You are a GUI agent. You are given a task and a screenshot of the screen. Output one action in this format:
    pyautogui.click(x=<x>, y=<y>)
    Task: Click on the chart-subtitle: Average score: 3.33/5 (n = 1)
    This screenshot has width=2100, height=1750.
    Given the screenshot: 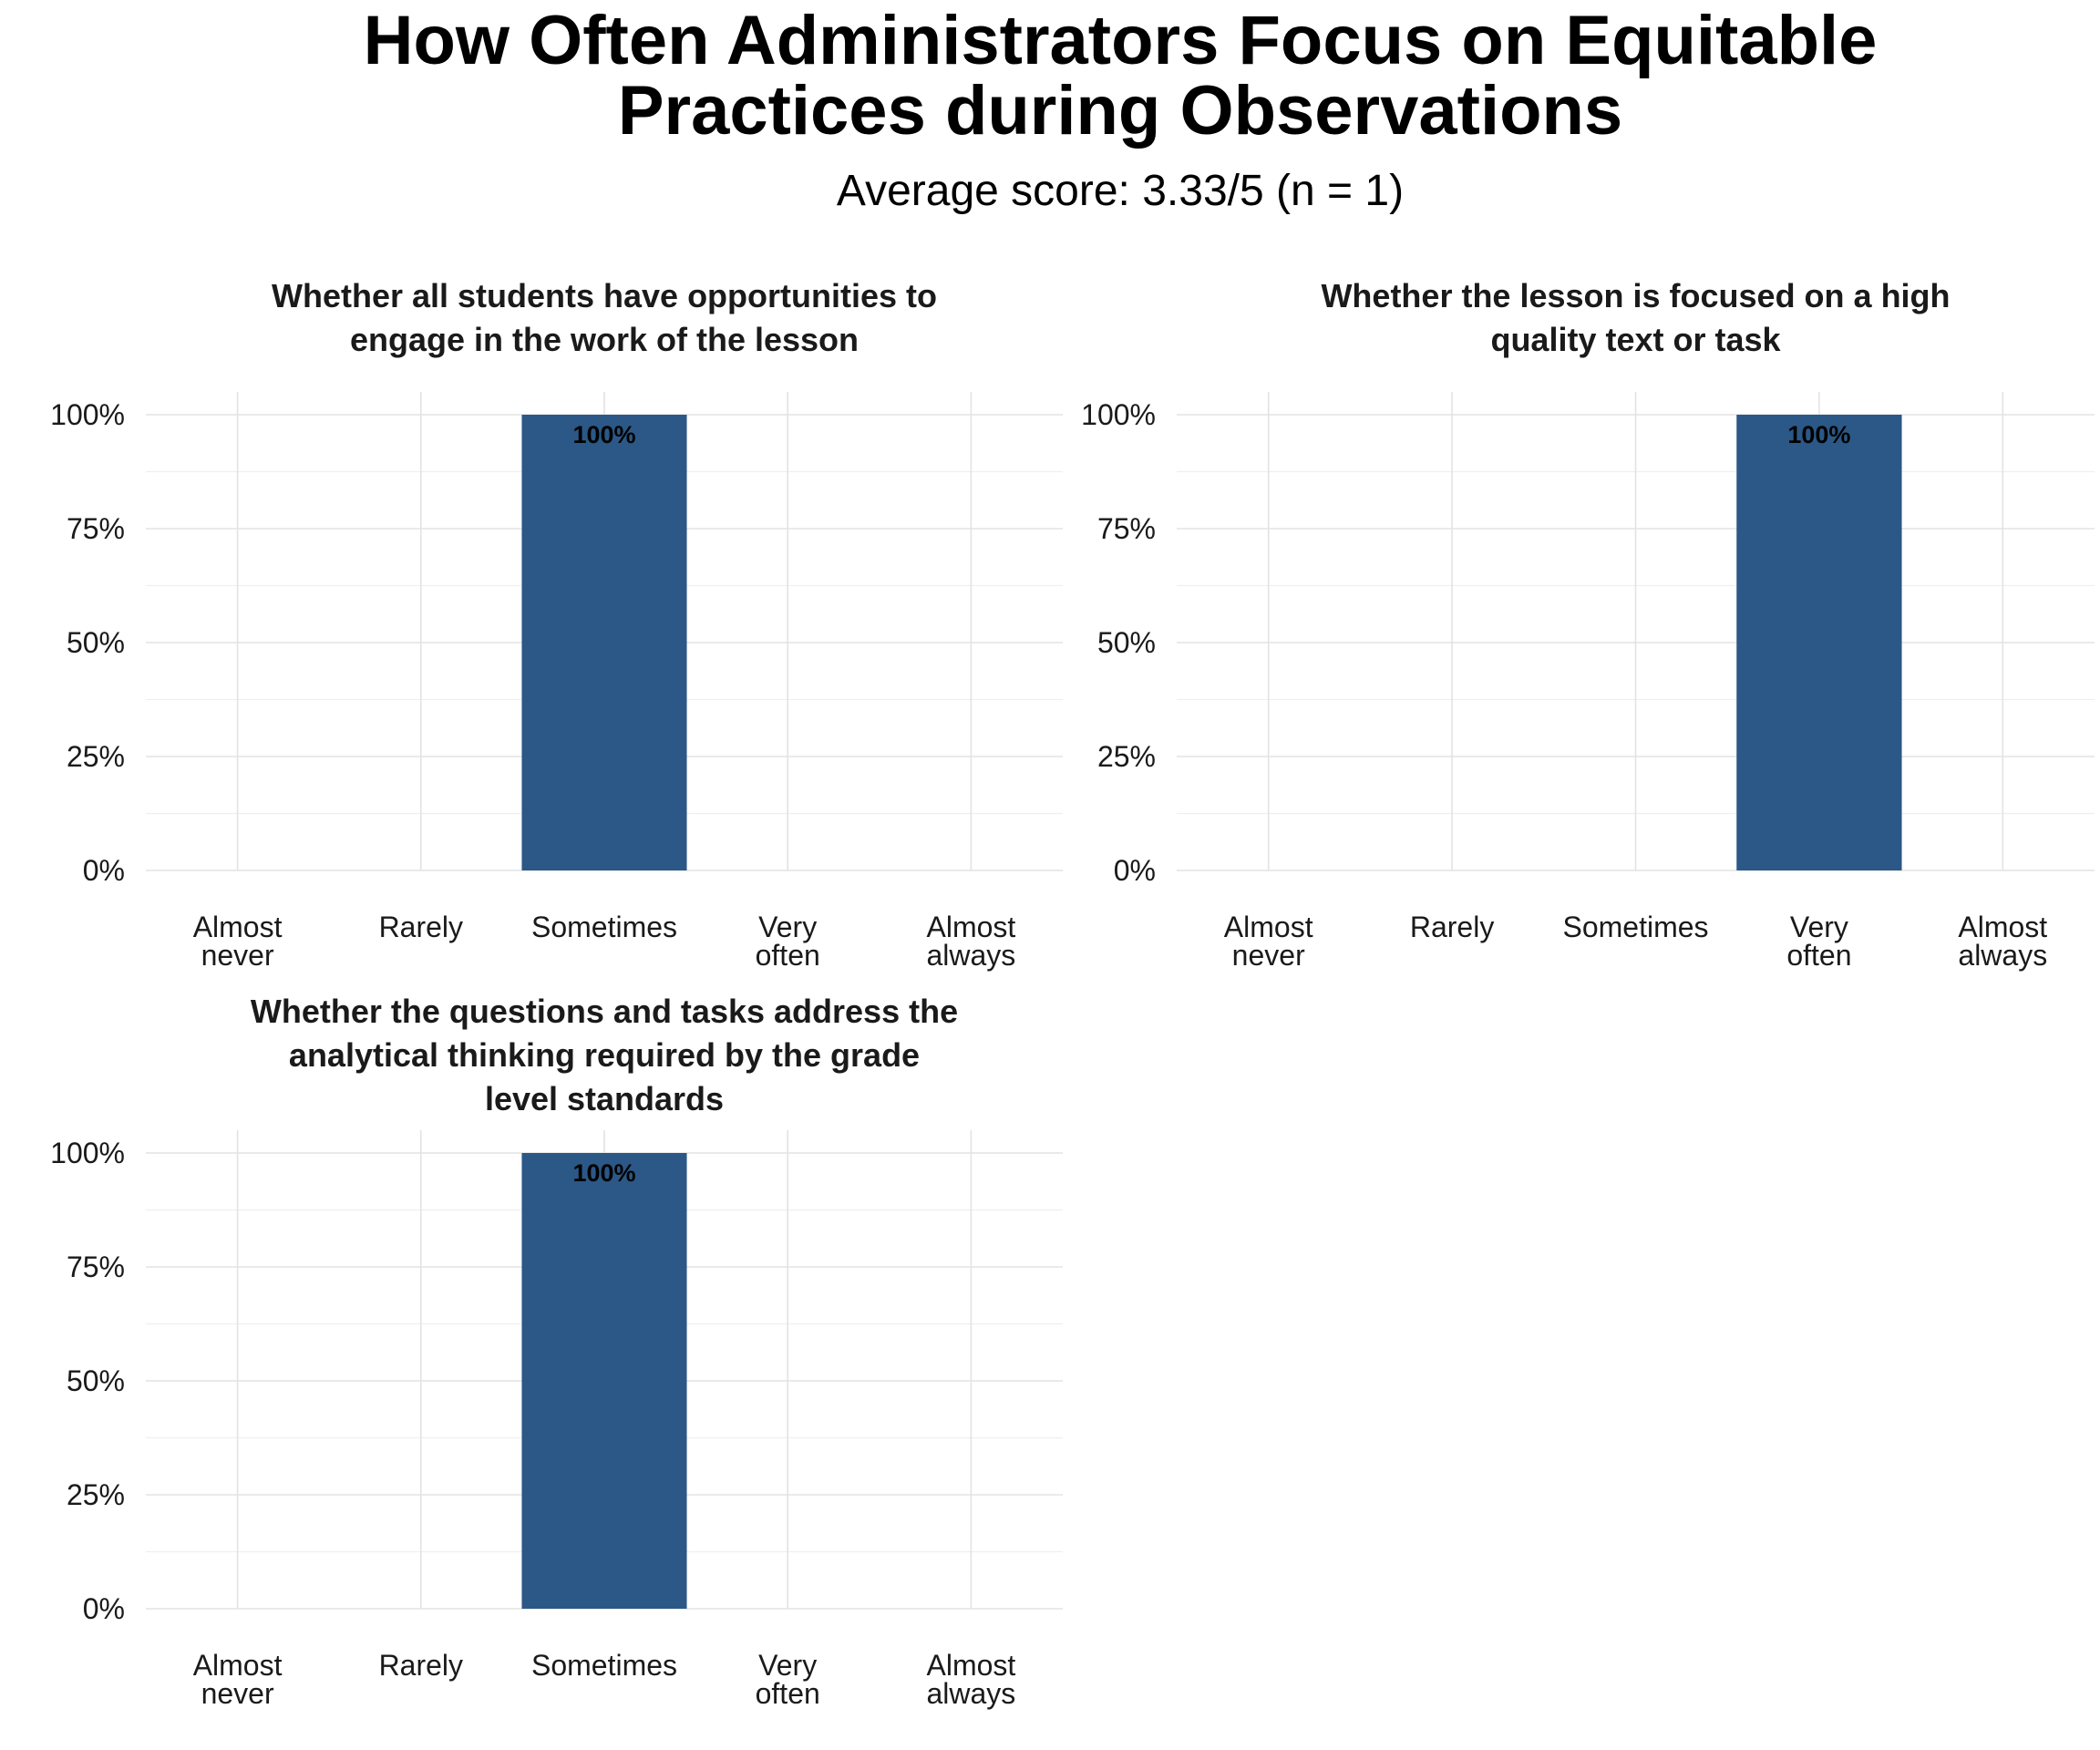 What is the action you would take?
    pyautogui.click(x=1120, y=191)
    